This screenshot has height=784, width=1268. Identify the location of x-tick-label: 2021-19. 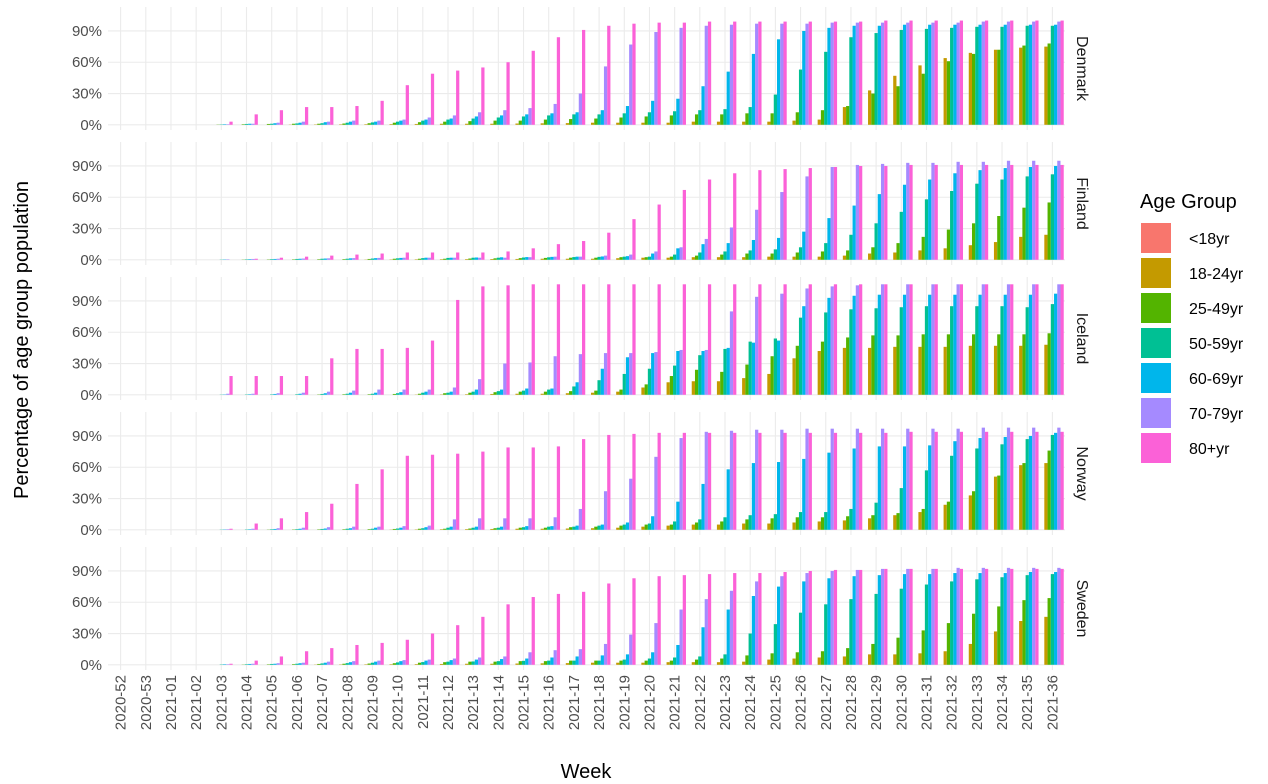
(624, 702).